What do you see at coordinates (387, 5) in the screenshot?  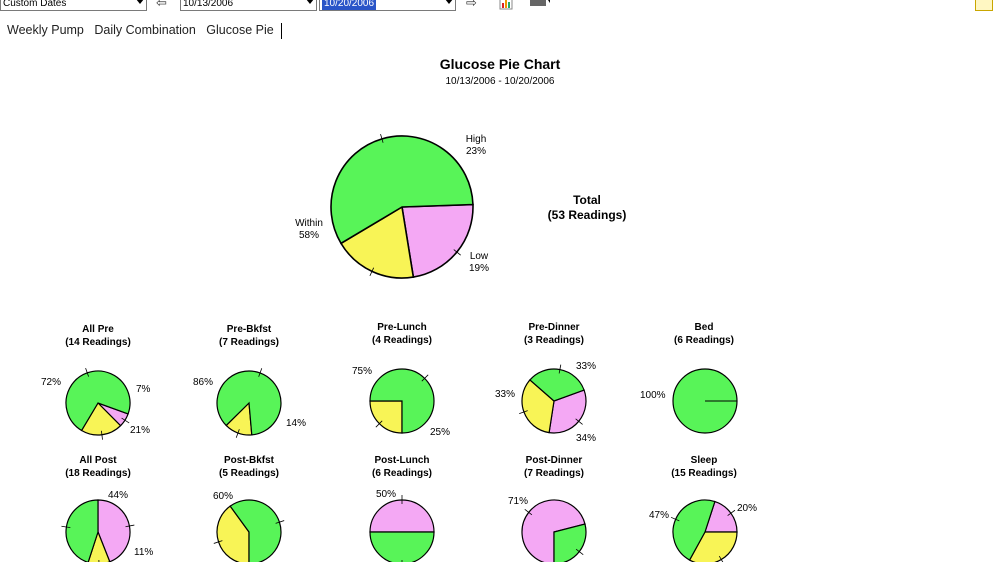 I see `end-date-select: 10/20/2006` at bounding box center [387, 5].